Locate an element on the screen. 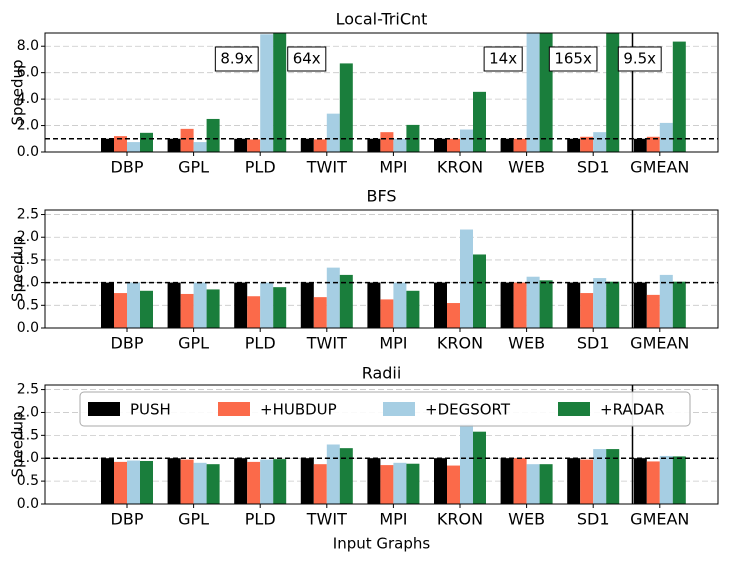 The image size is (745, 568). annotation-text: 9.5x is located at coordinates (639, 59).